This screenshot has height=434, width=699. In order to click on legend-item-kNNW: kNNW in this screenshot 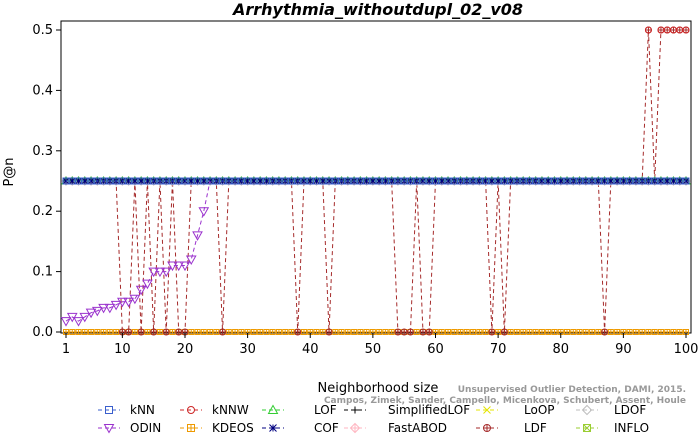, I will do `click(214, 410)`.